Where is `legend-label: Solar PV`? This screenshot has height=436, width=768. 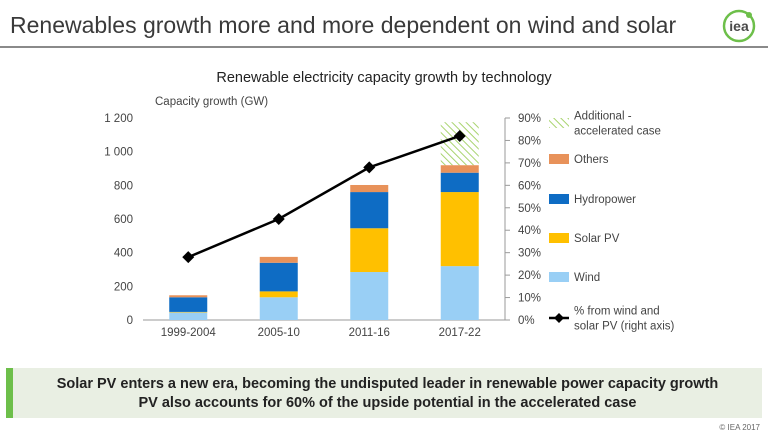
legend-label: Solar PV is located at coordinates (597, 239).